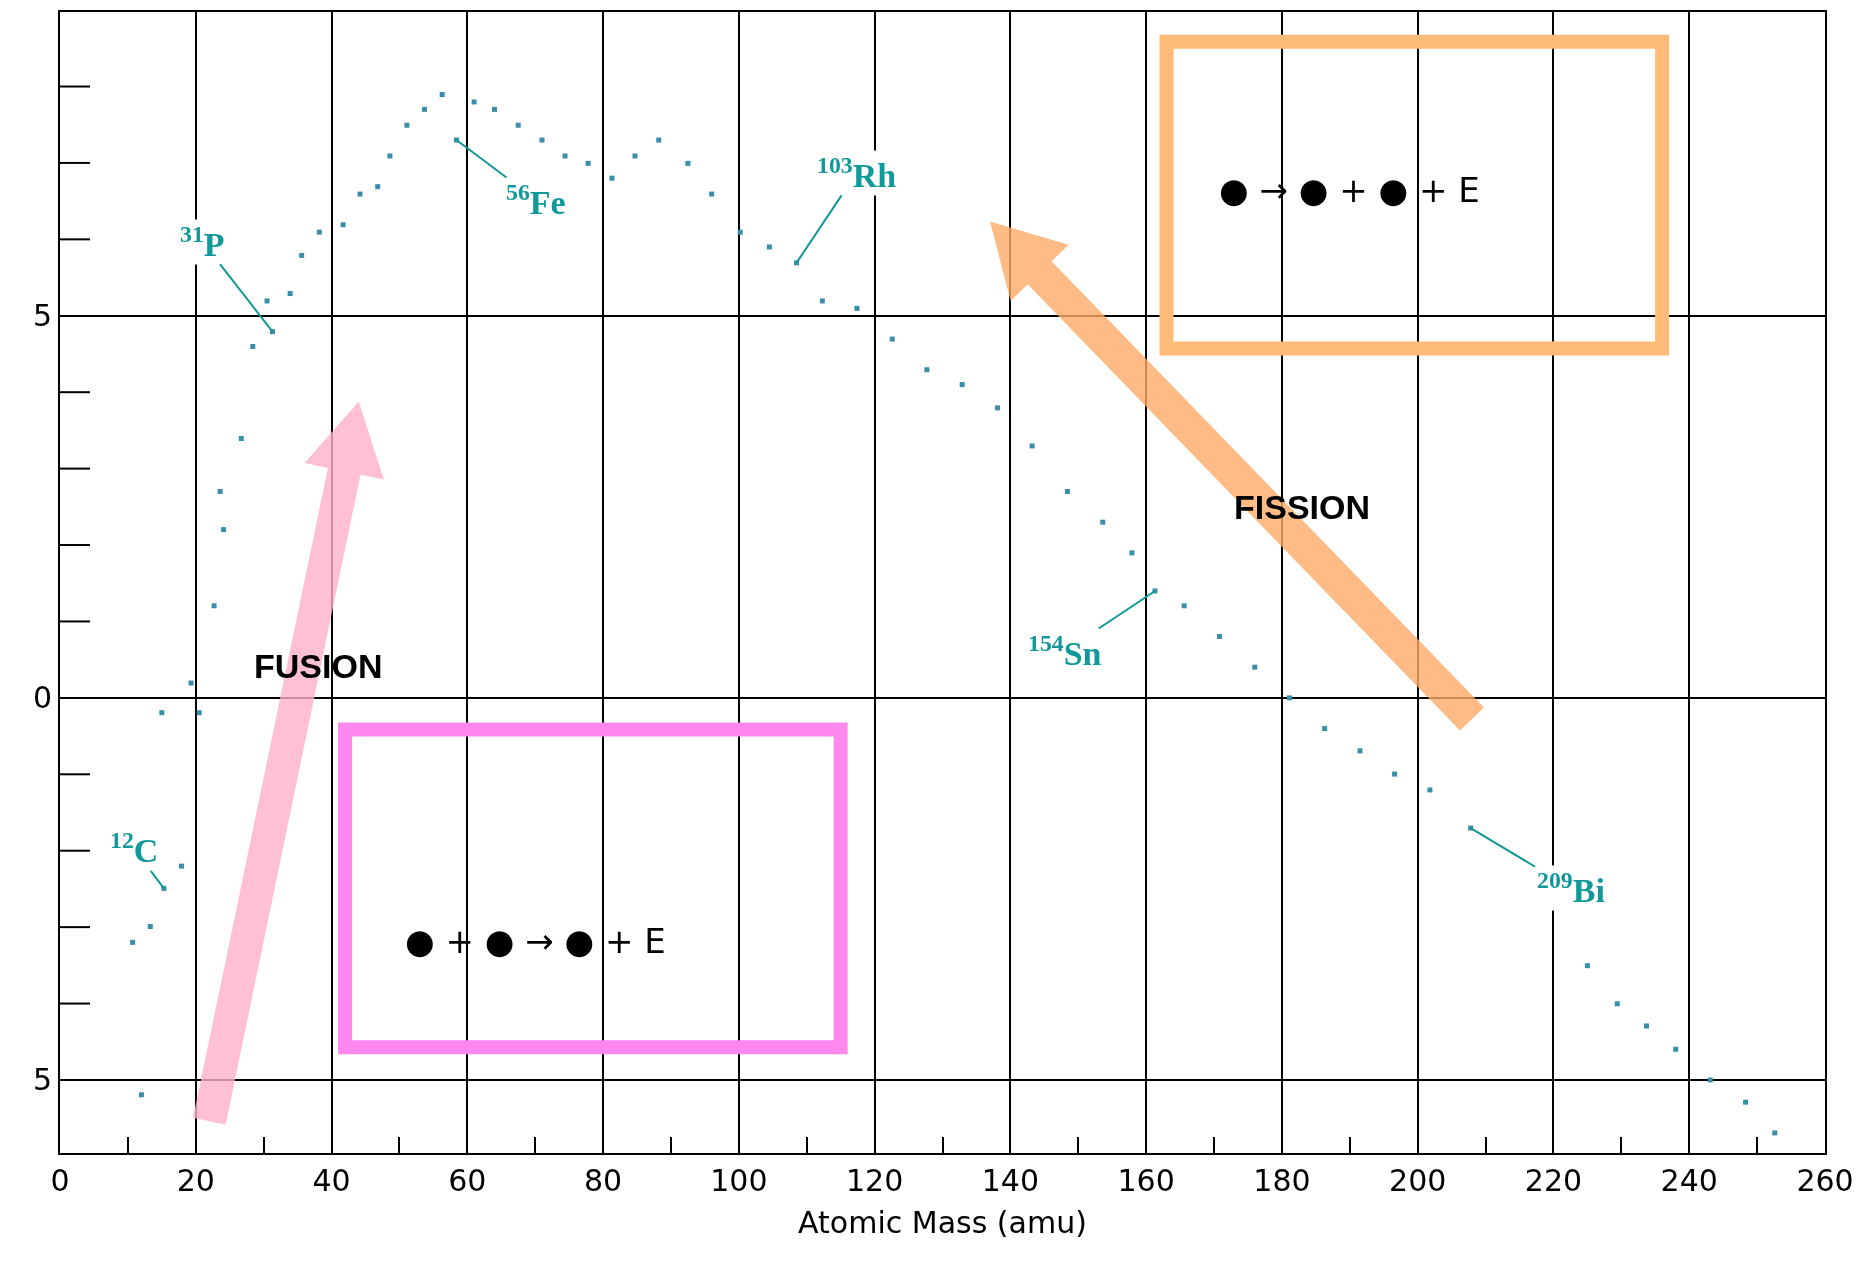 This screenshot has width=1865, height=1263. Describe the element at coordinates (1010, 1180) in the screenshot. I see `x-tick-label: 140` at that location.